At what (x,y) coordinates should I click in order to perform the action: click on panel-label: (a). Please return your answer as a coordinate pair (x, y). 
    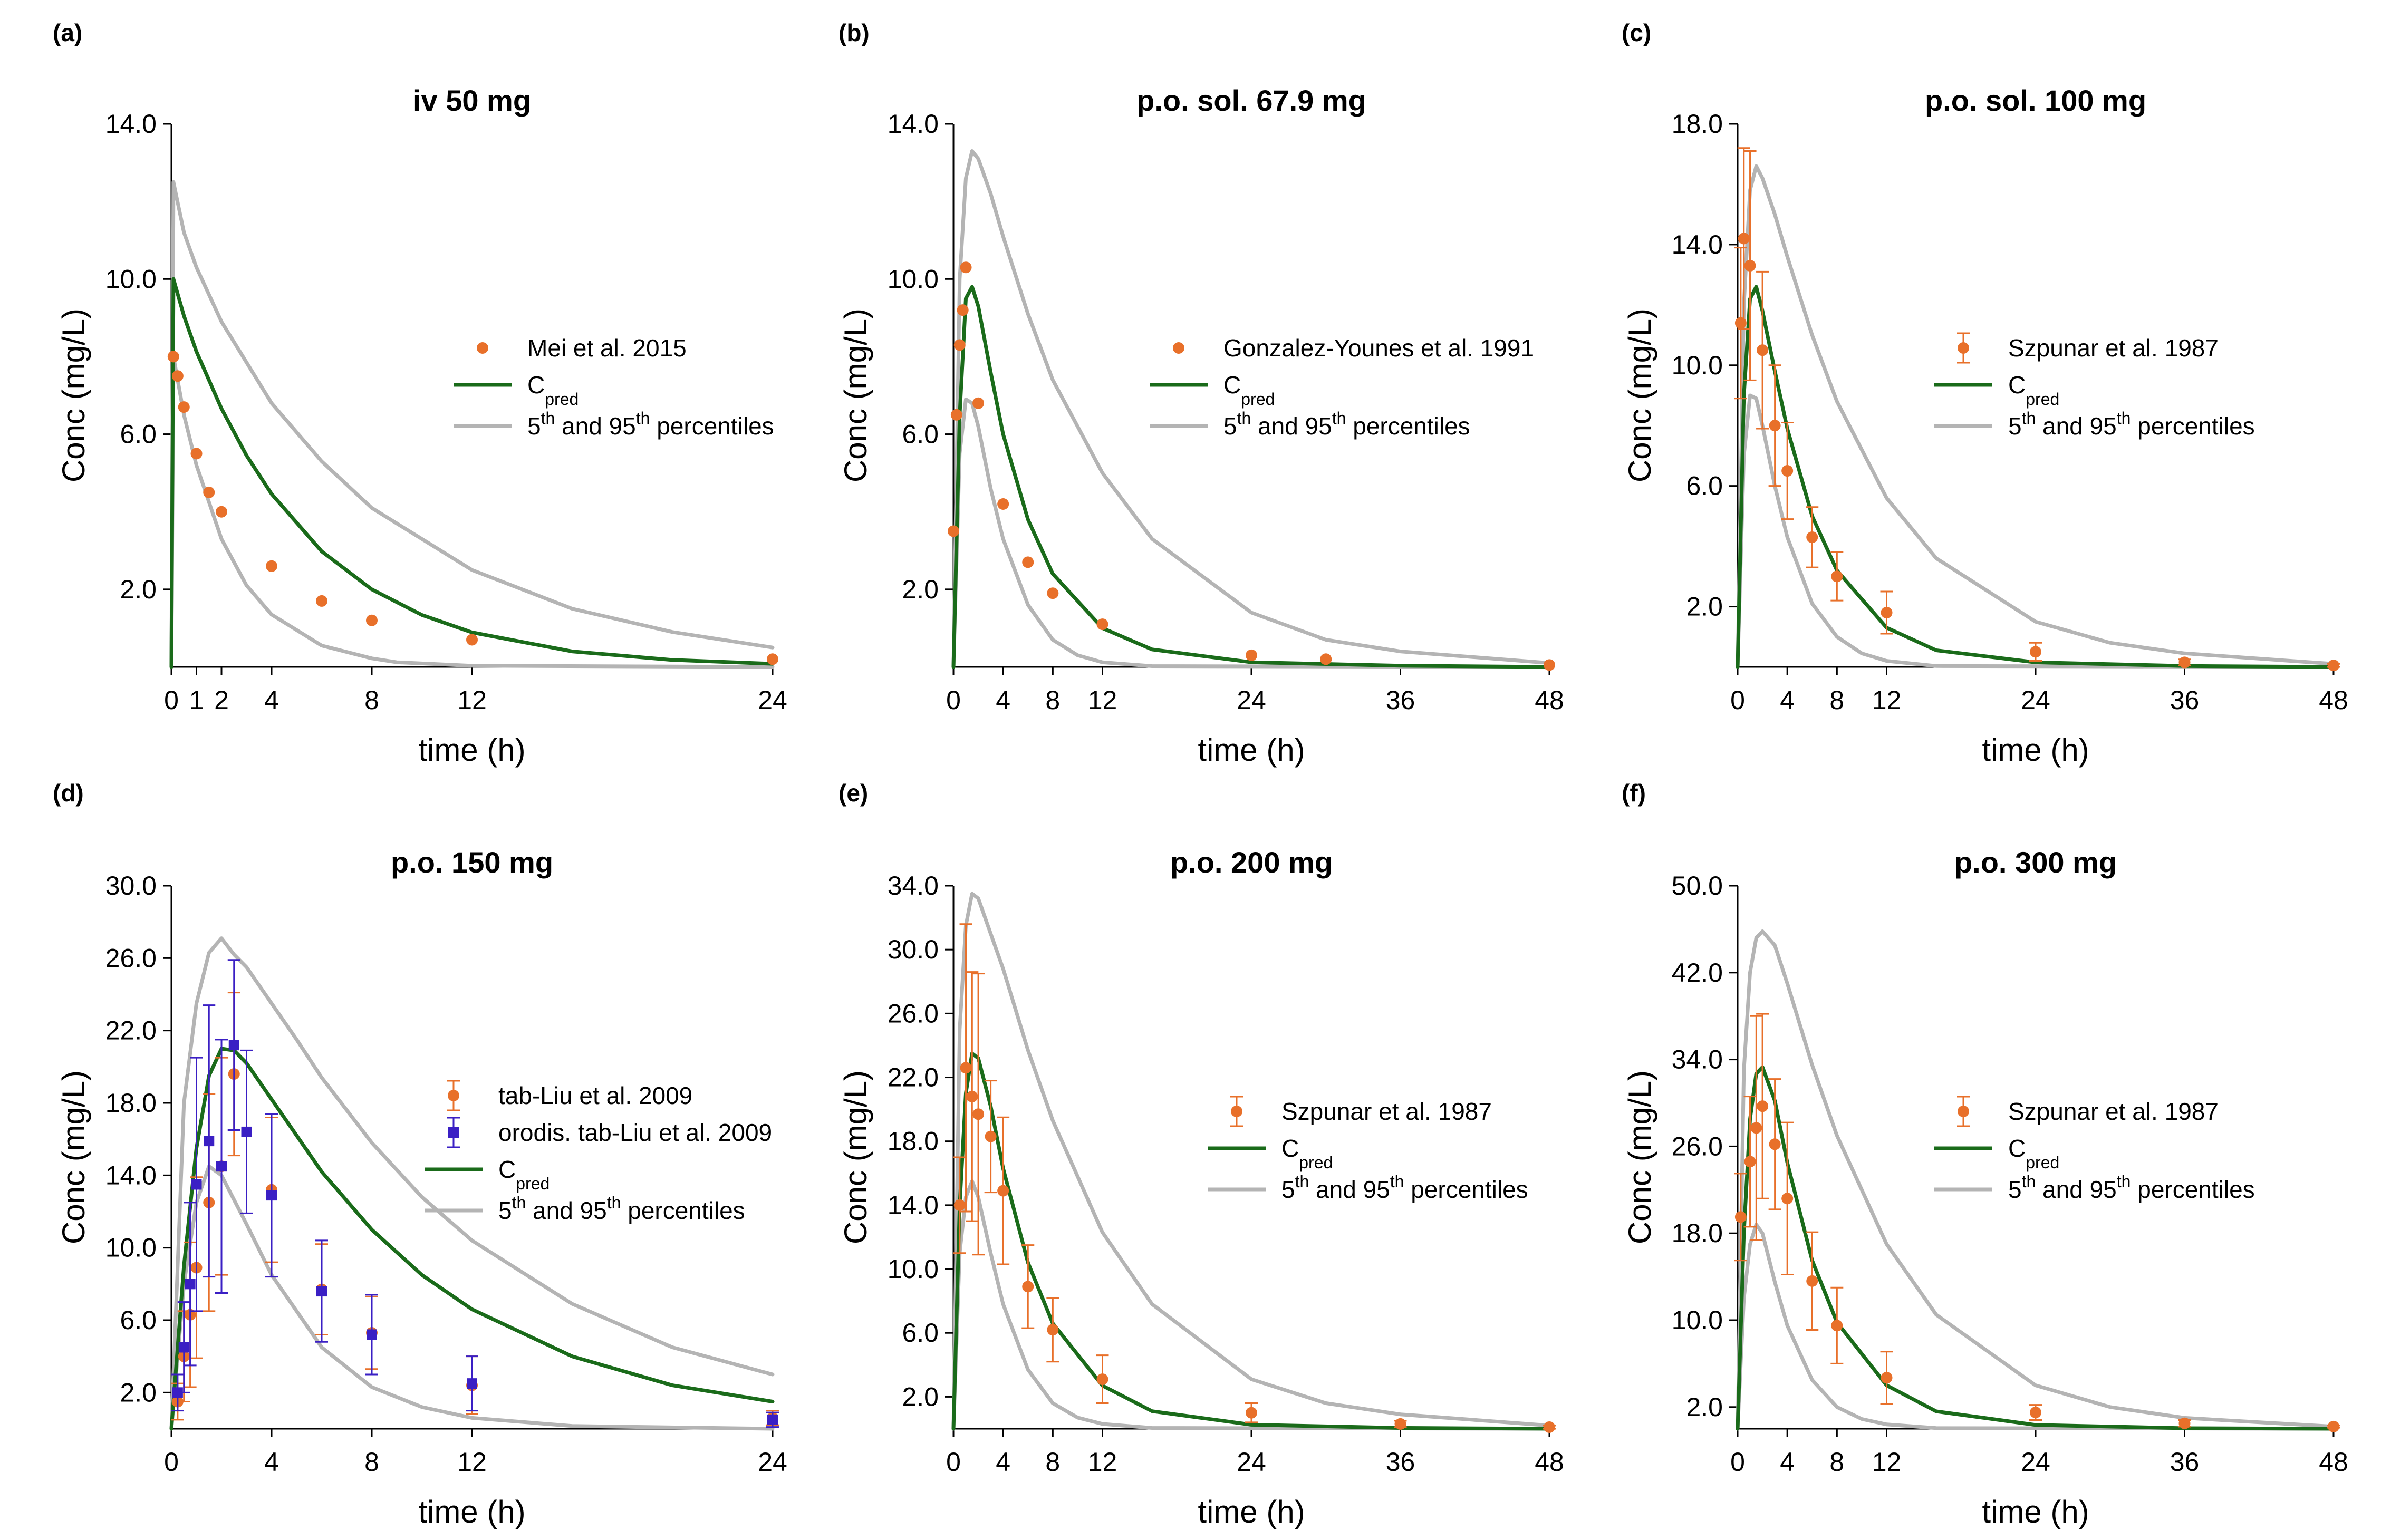
    Looking at the image, I should click on (68, 32).